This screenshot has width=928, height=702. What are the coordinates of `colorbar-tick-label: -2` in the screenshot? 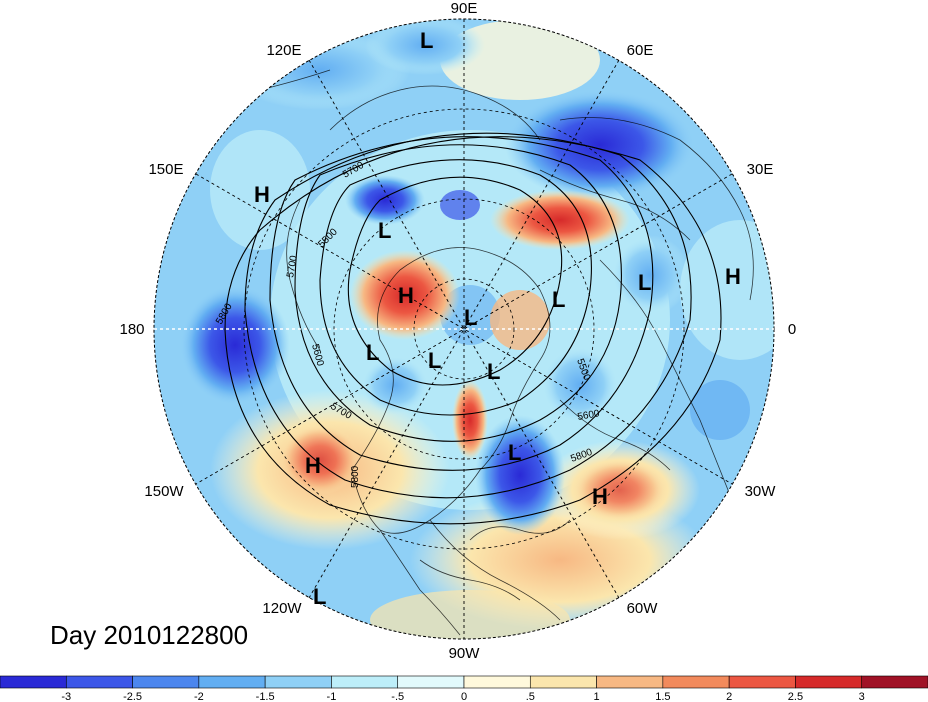 It's located at (199, 696).